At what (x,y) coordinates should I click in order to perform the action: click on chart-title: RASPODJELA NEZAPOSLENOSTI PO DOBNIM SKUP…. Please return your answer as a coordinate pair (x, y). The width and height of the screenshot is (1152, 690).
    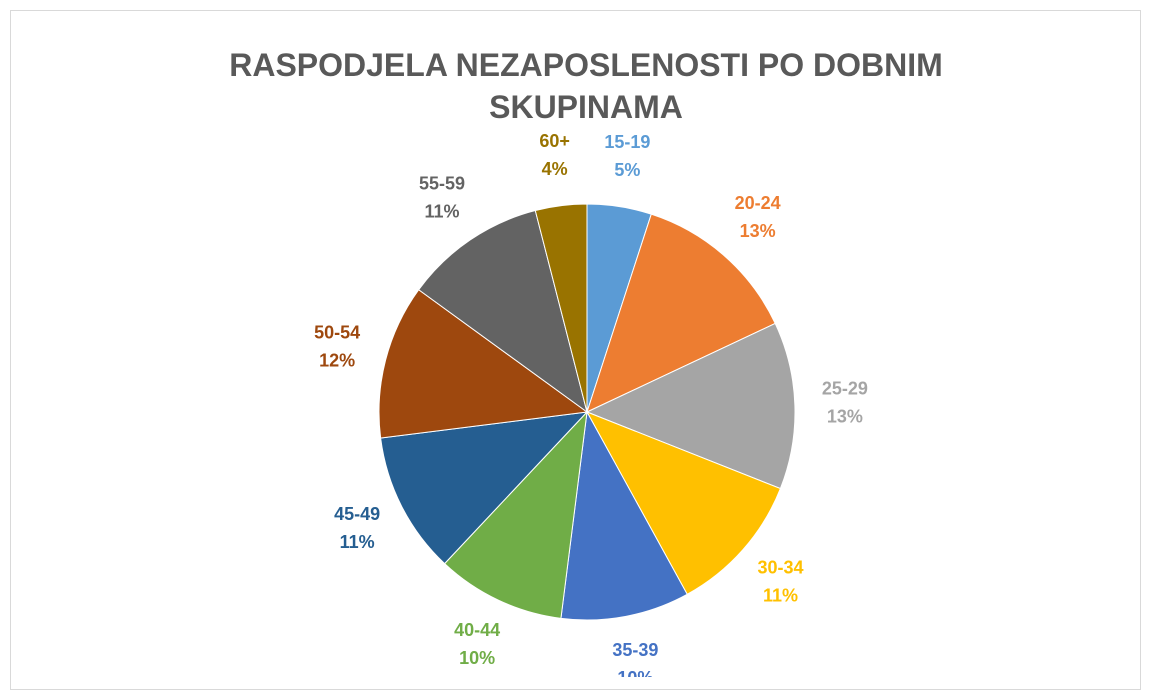
    Looking at the image, I should click on (586, 86).